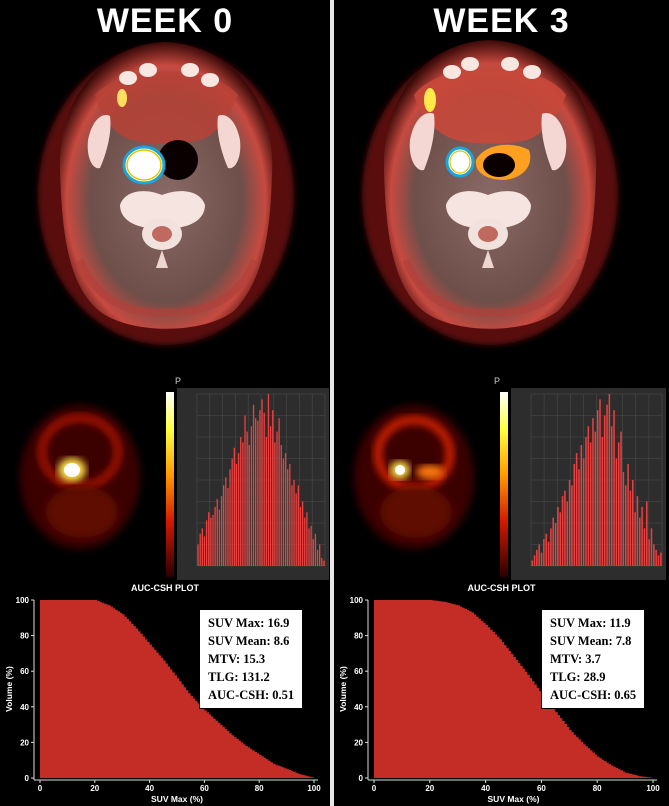 The width and height of the screenshot is (669, 806). What do you see at coordinates (590, 623) in the screenshot?
I see `stat-suv-max: SUV Max: 11.9` at bounding box center [590, 623].